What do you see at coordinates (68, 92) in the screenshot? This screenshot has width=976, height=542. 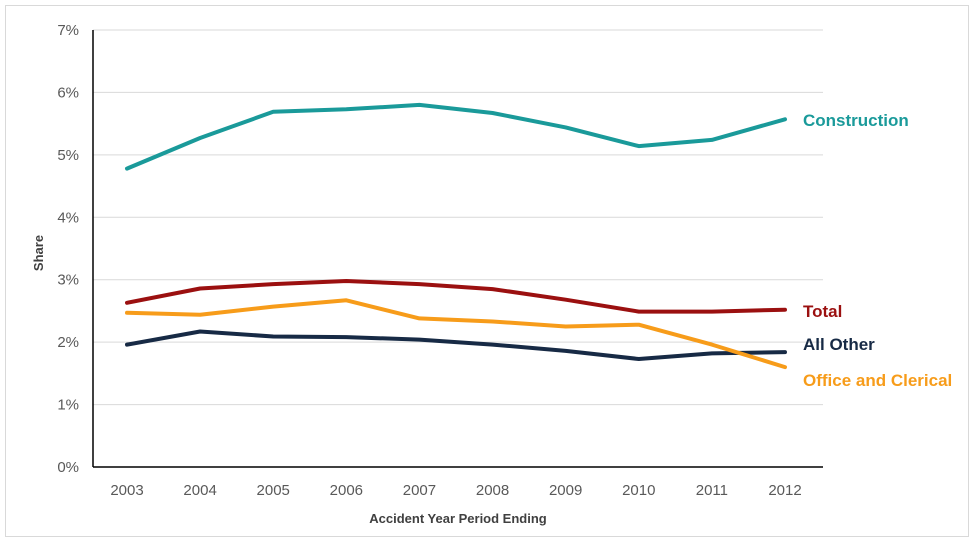 I see `y-tick-label: 6%` at bounding box center [68, 92].